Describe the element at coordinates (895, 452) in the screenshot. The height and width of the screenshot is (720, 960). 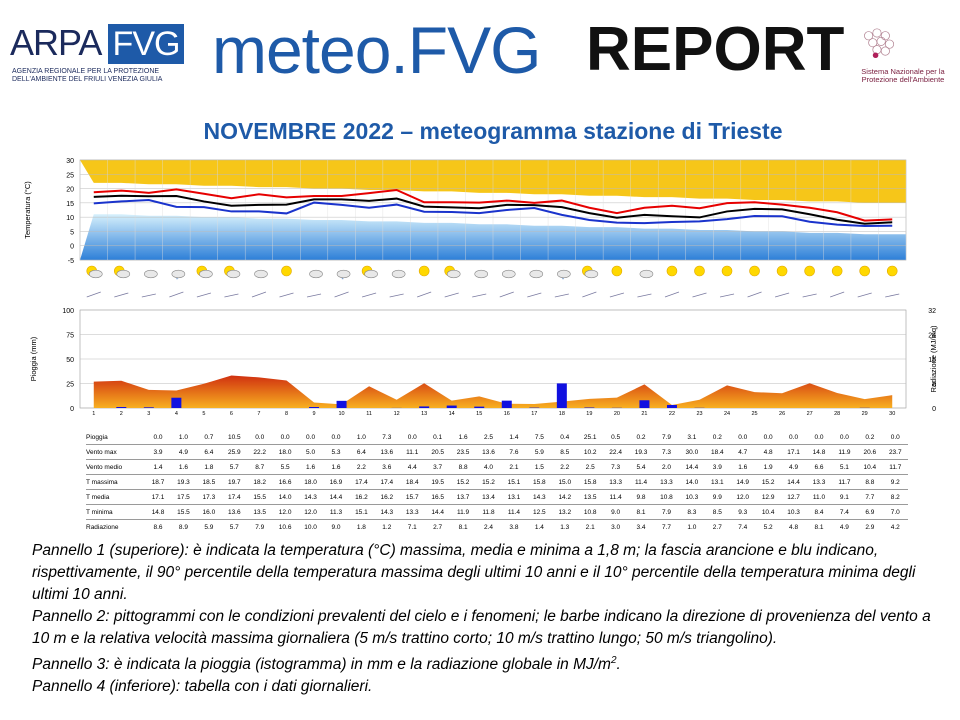
I see `table-cell: 23.7` at that location.